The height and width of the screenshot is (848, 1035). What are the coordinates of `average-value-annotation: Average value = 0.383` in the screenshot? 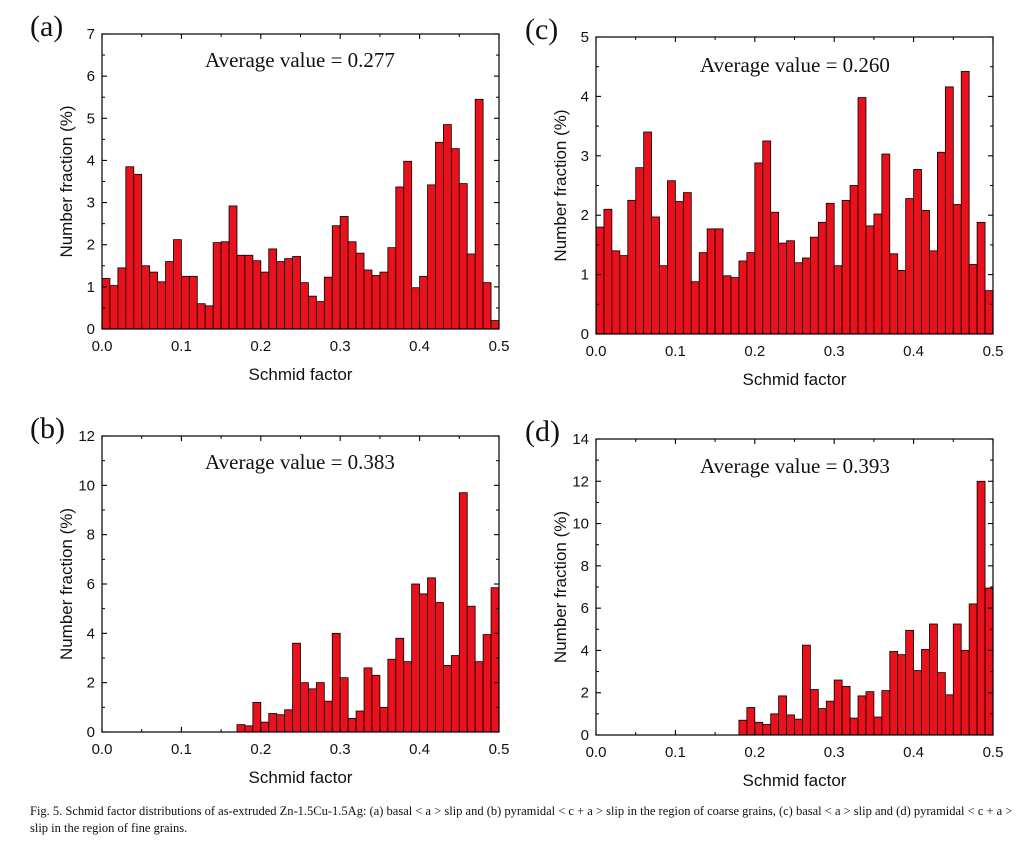 It's located at (300, 462).